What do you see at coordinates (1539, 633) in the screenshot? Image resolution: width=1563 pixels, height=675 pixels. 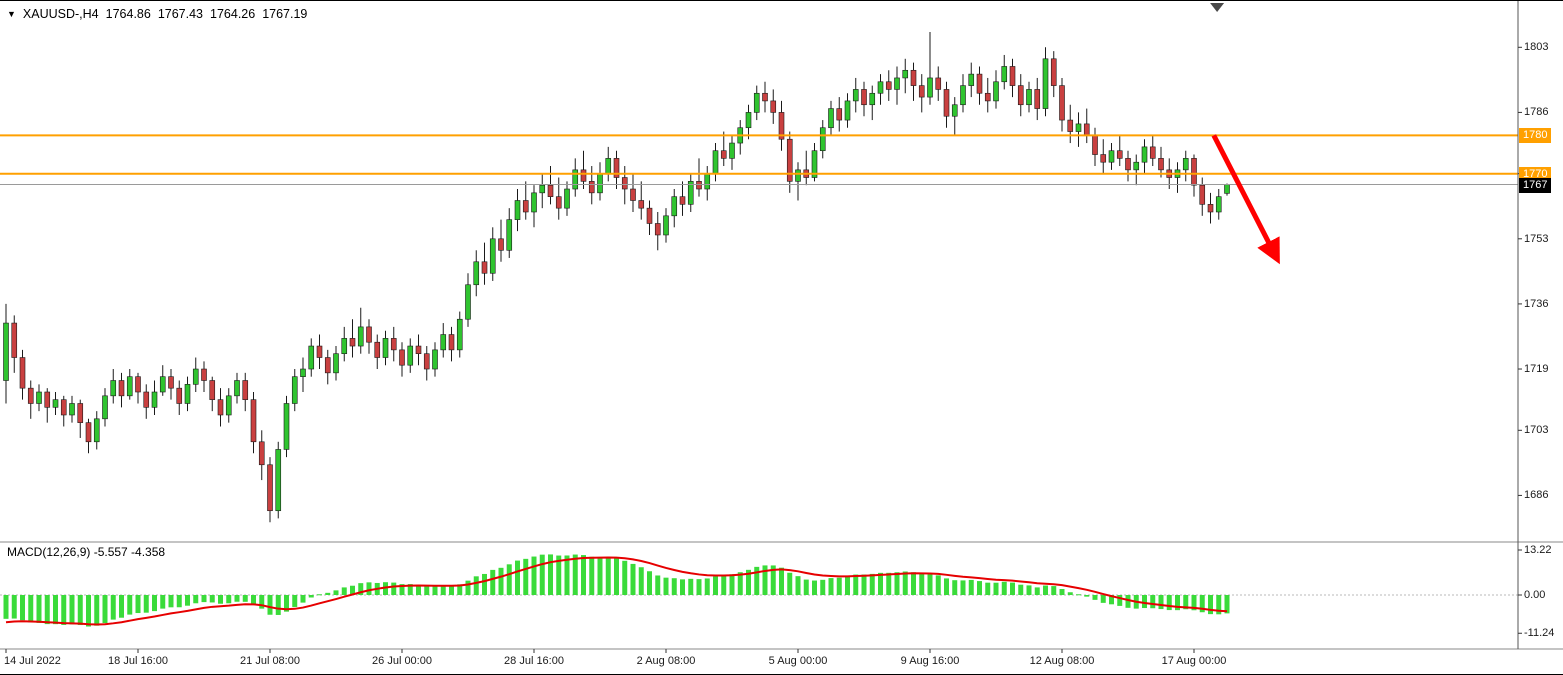 I see `macd-axis-label: -11.24` at bounding box center [1539, 633].